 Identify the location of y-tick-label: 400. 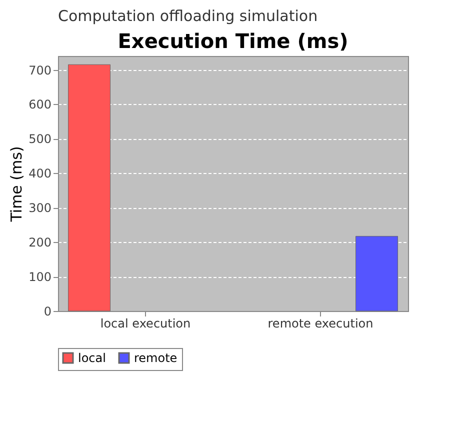
(40, 173).